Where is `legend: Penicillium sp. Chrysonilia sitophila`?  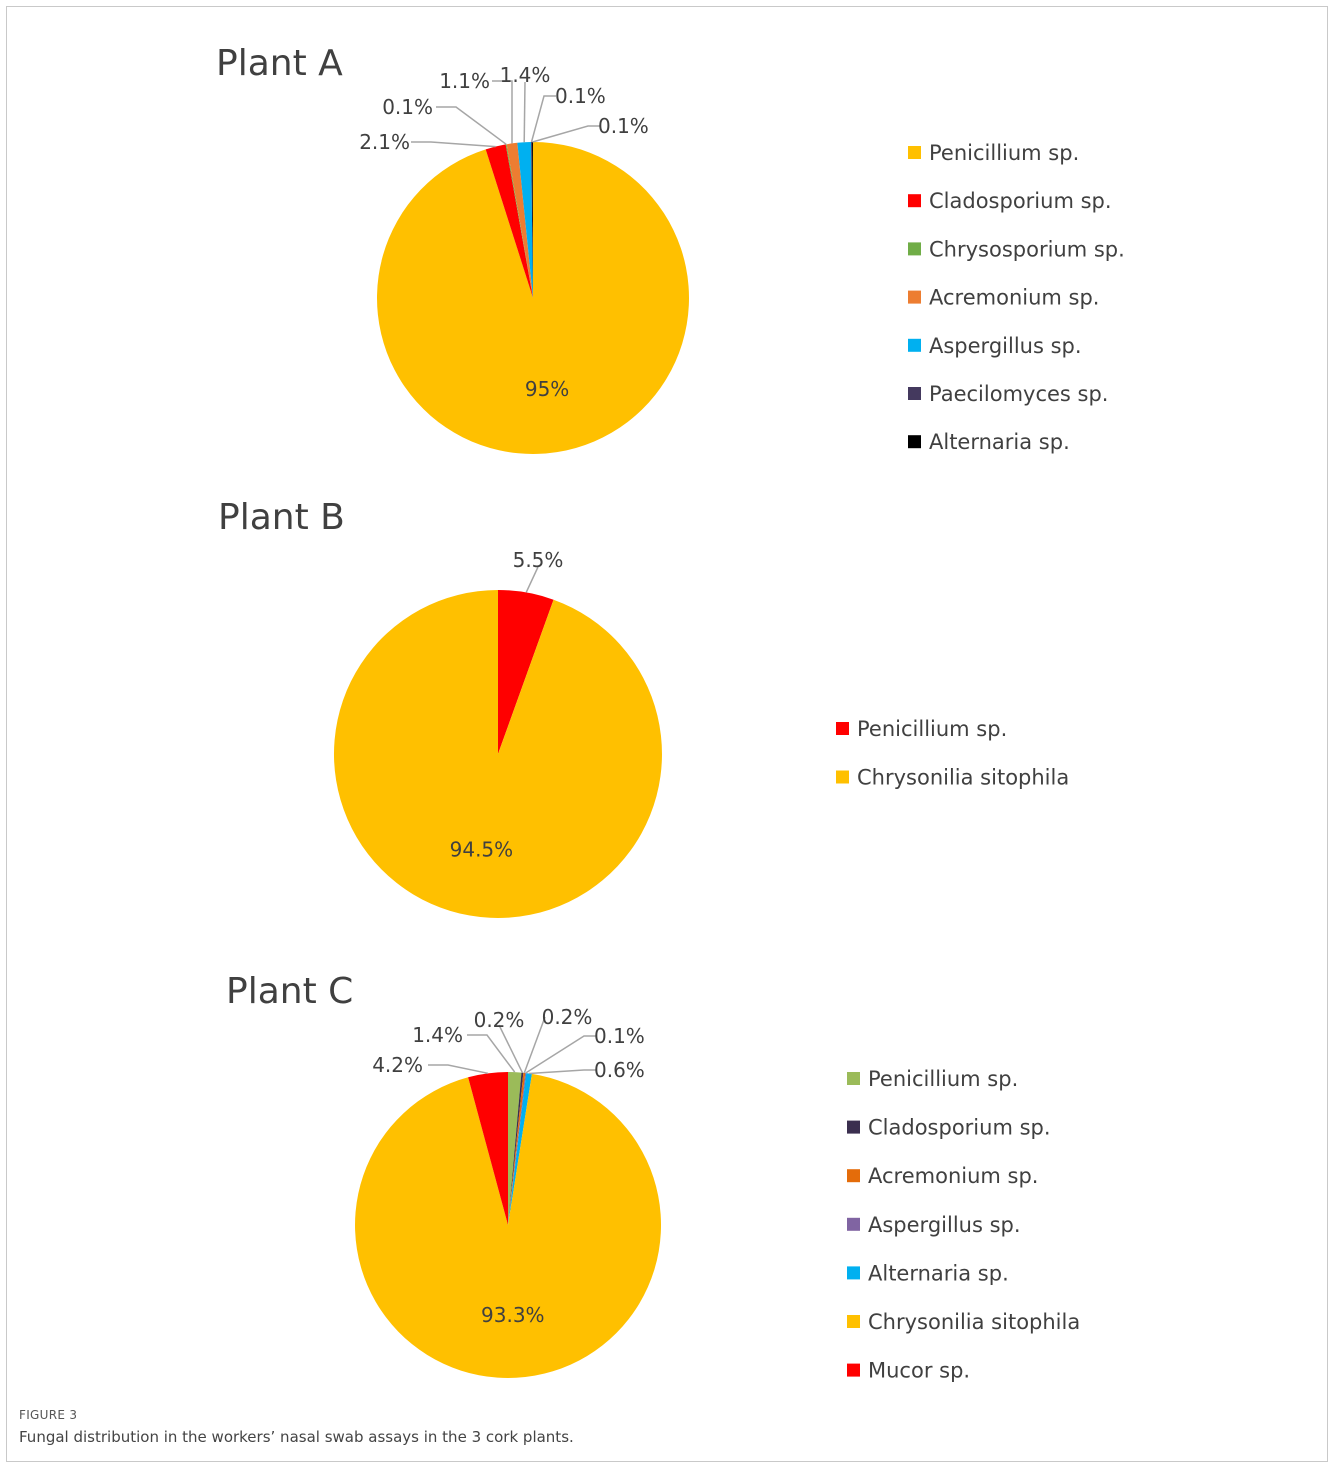
legend: Penicillium sp. Chrysonilia sitophila is located at coordinates (952, 753).